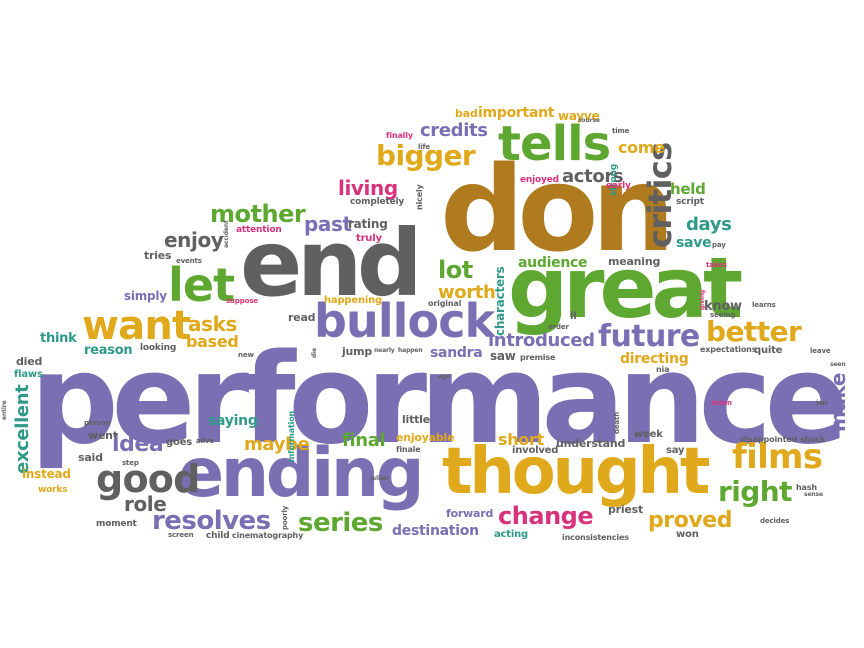 This screenshot has width=864, height=648. What do you see at coordinates (454, 130) in the screenshot?
I see `word-credits: credits` at bounding box center [454, 130].